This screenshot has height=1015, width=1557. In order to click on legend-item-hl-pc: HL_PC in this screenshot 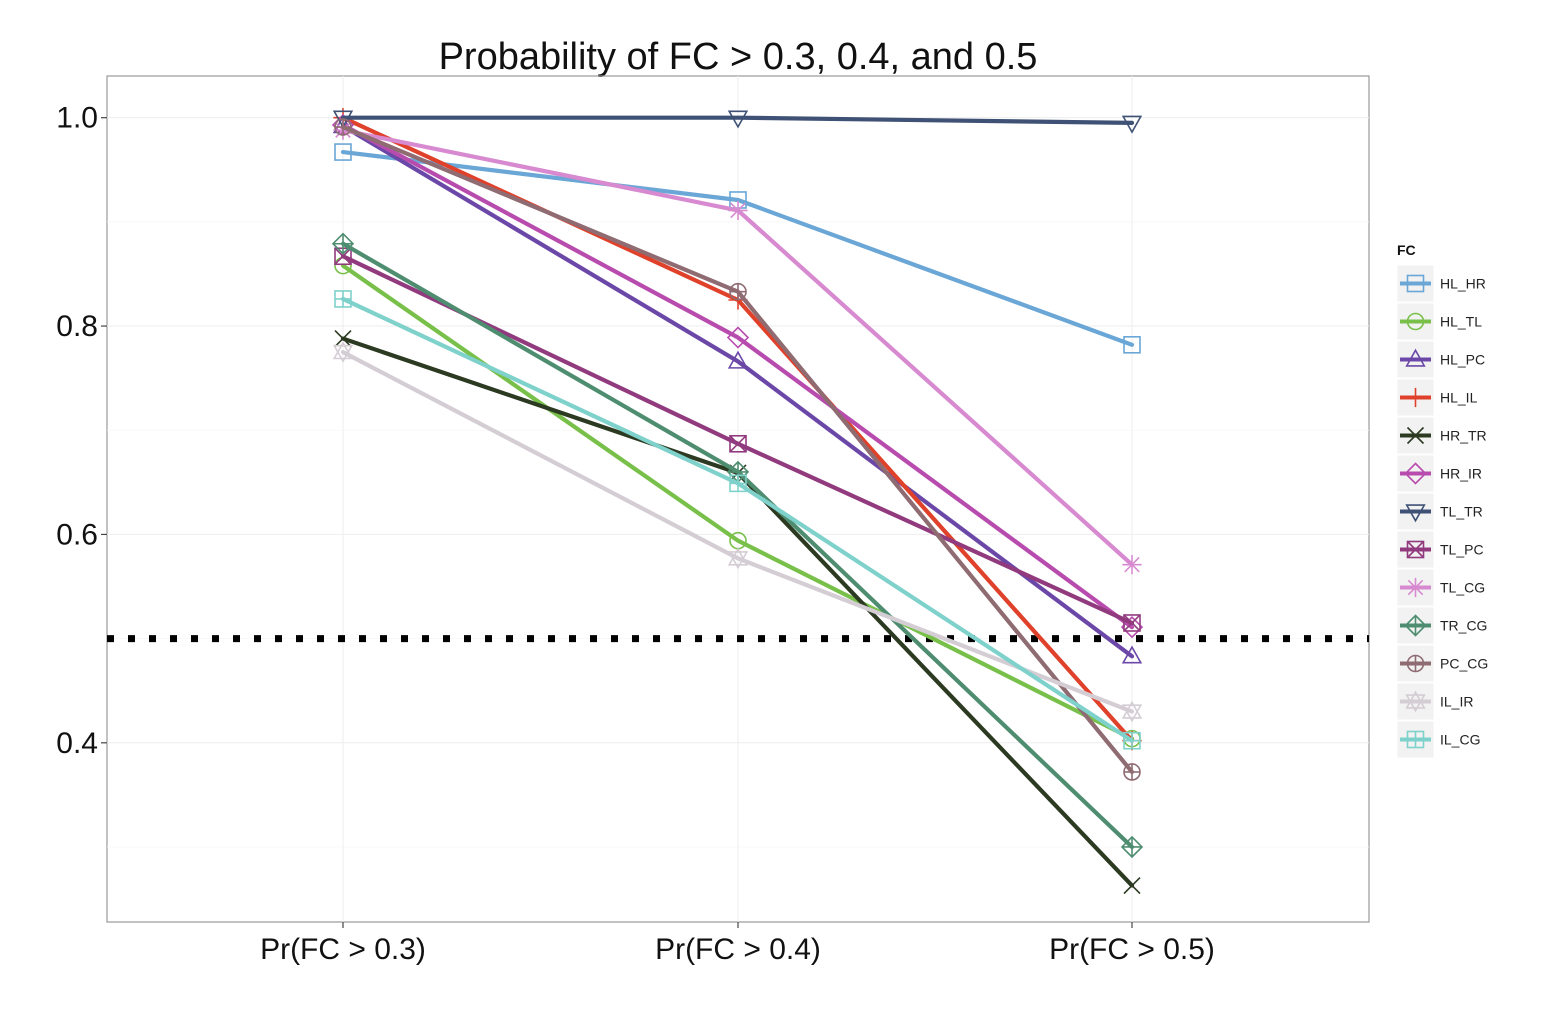, I will do `click(1440, 359)`.